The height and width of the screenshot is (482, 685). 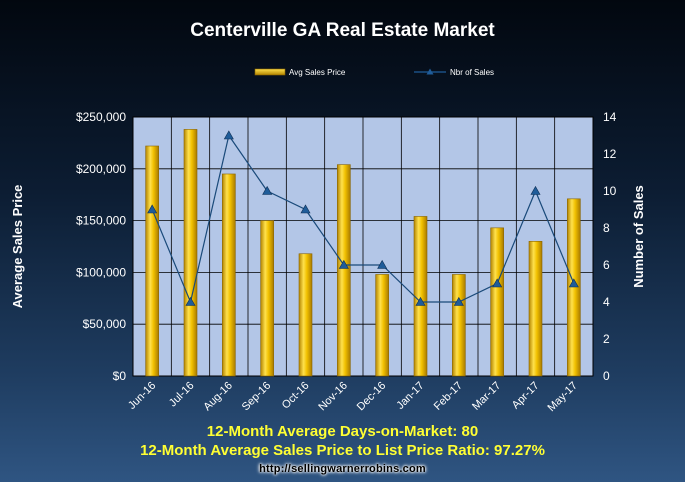 I want to click on legend-line-marker, so click(x=430, y=71).